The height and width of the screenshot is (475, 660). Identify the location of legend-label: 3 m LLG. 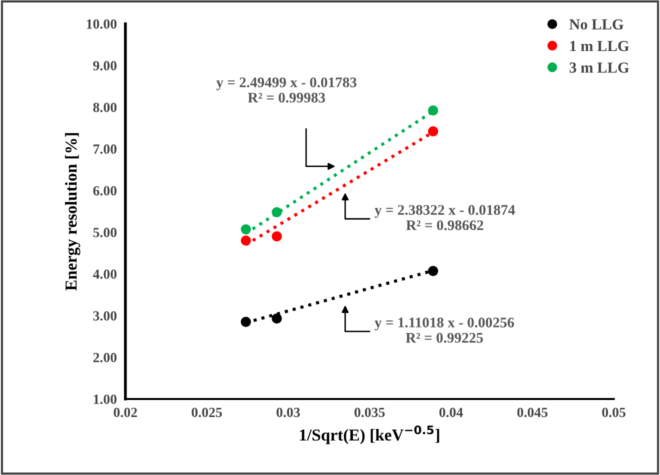
(599, 67).